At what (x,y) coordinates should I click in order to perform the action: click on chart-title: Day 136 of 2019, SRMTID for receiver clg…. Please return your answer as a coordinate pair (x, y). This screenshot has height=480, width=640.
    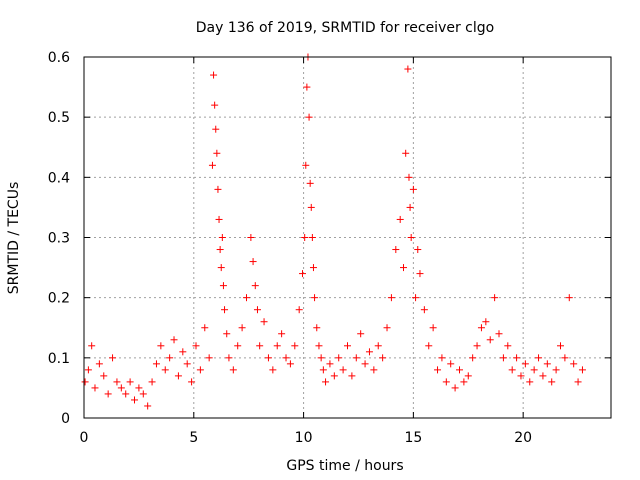
    Looking at the image, I should click on (345, 28).